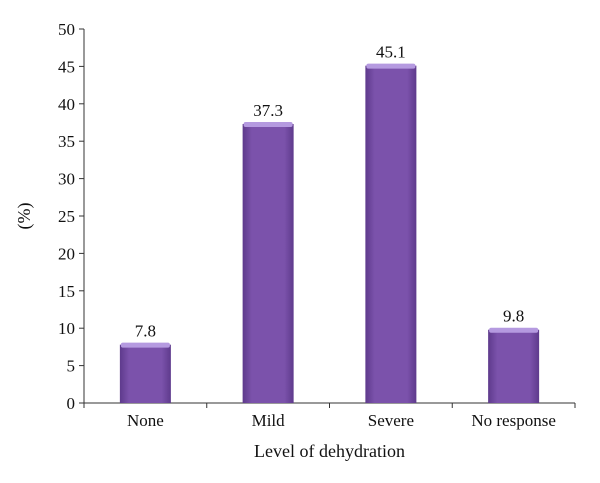 The width and height of the screenshot is (600, 483). What do you see at coordinates (66, 29) in the screenshot?
I see `y-tick-label: 50` at bounding box center [66, 29].